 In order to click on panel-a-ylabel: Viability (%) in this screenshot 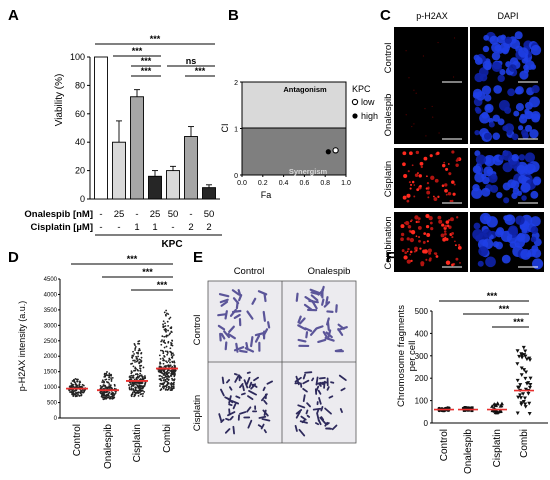, I will do `click(59, 100)`.